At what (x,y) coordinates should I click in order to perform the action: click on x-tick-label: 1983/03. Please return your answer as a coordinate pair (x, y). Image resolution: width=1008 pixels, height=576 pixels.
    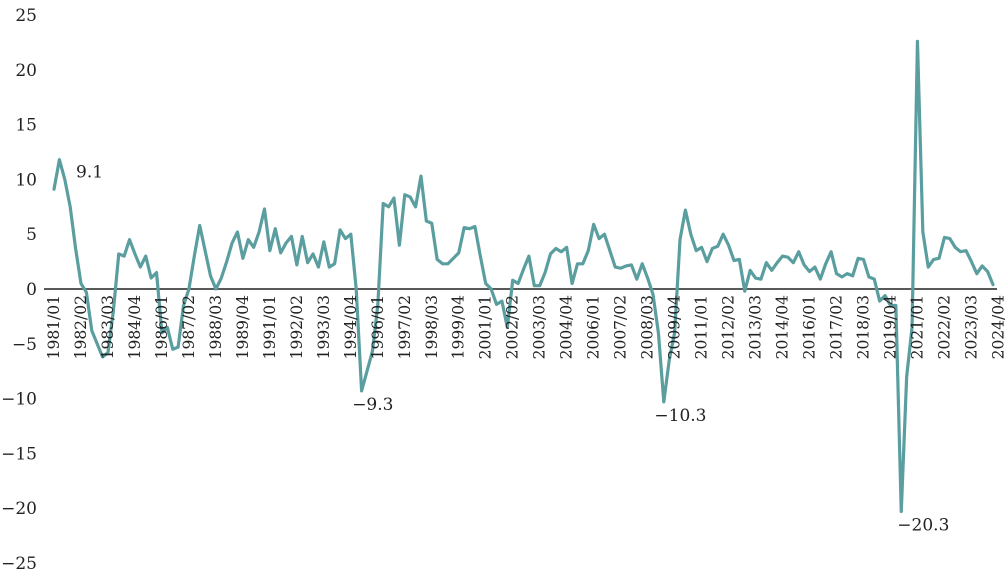
    Looking at the image, I should click on (108, 327).